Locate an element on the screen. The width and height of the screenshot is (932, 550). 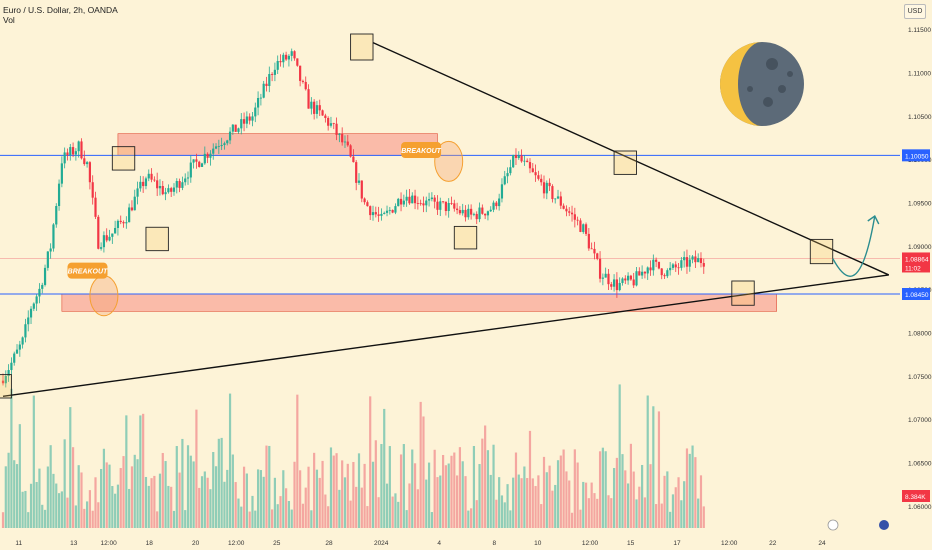
level-badge is located at coordinates (916, 155).